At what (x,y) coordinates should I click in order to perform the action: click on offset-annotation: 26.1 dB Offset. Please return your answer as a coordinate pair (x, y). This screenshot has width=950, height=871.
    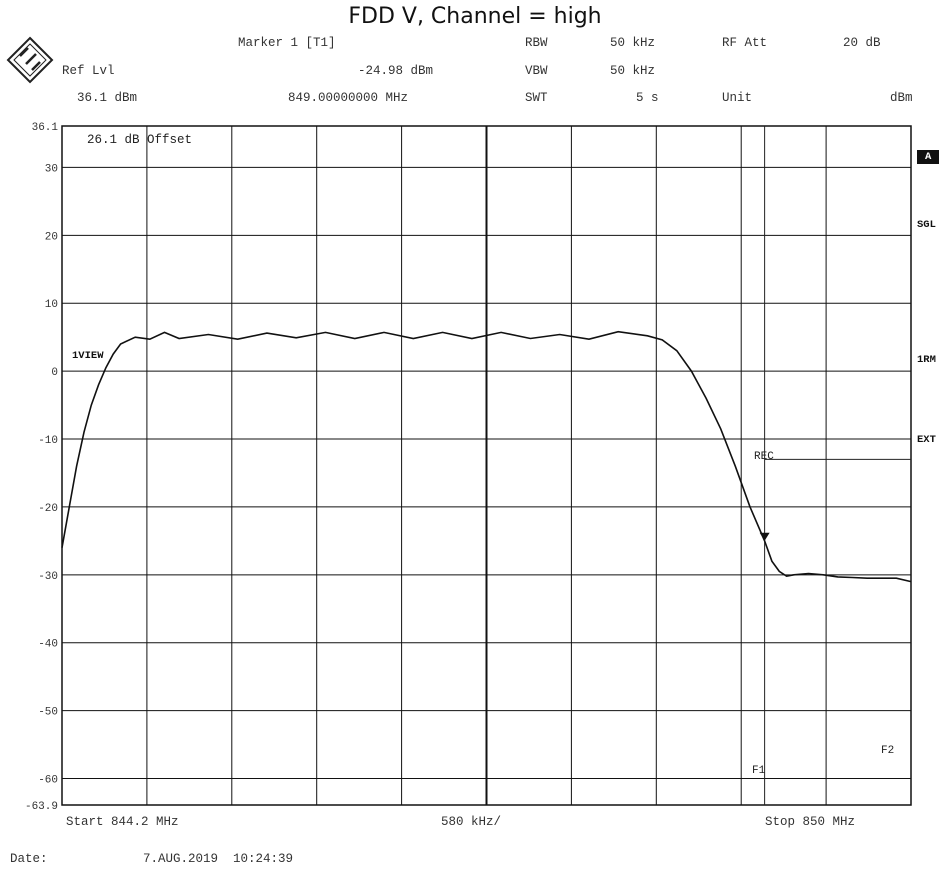
    Looking at the image, I should click on (139, 140).